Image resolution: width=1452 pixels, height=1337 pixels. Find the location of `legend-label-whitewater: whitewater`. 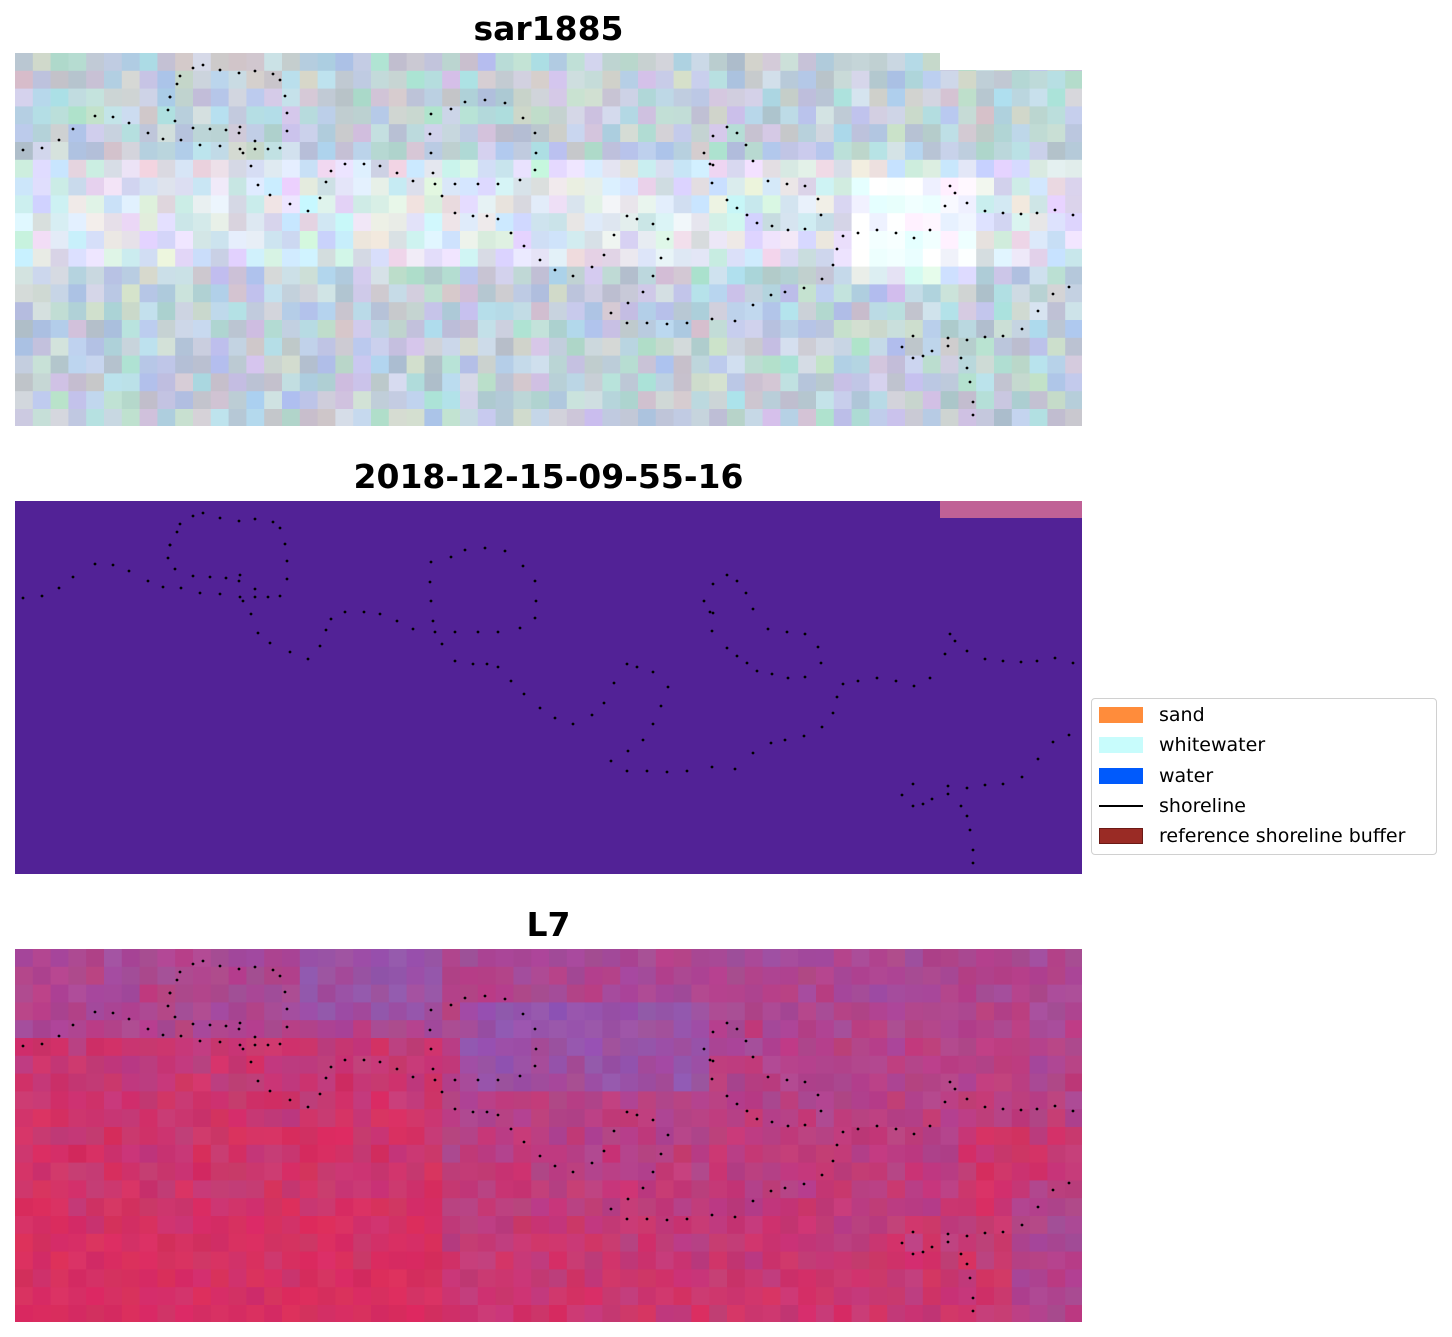

legend-label-whitewater: whitewater is located at coordinates (1212, 745).